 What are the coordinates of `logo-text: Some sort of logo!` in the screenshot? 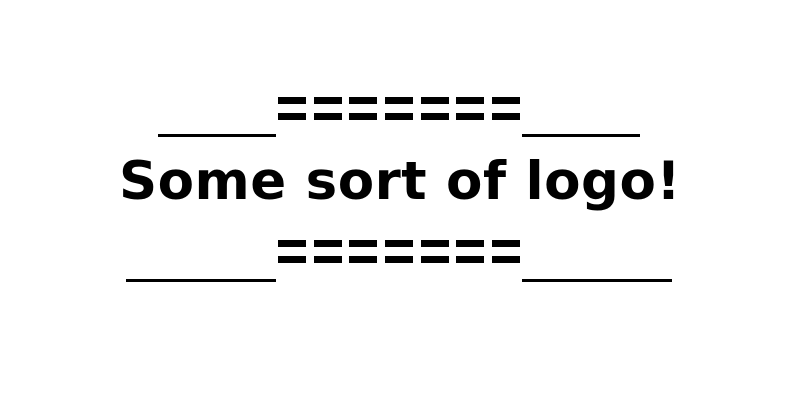 It's located at (400, 181).